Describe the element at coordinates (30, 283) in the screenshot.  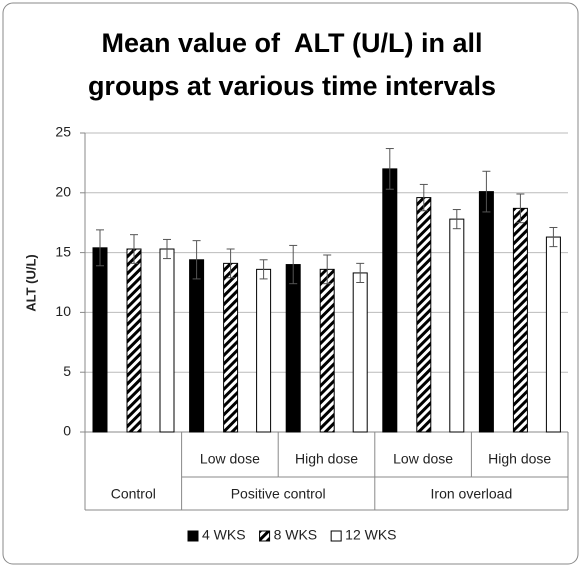
I see `y-axis-label: ALT (U/L)` at that location.